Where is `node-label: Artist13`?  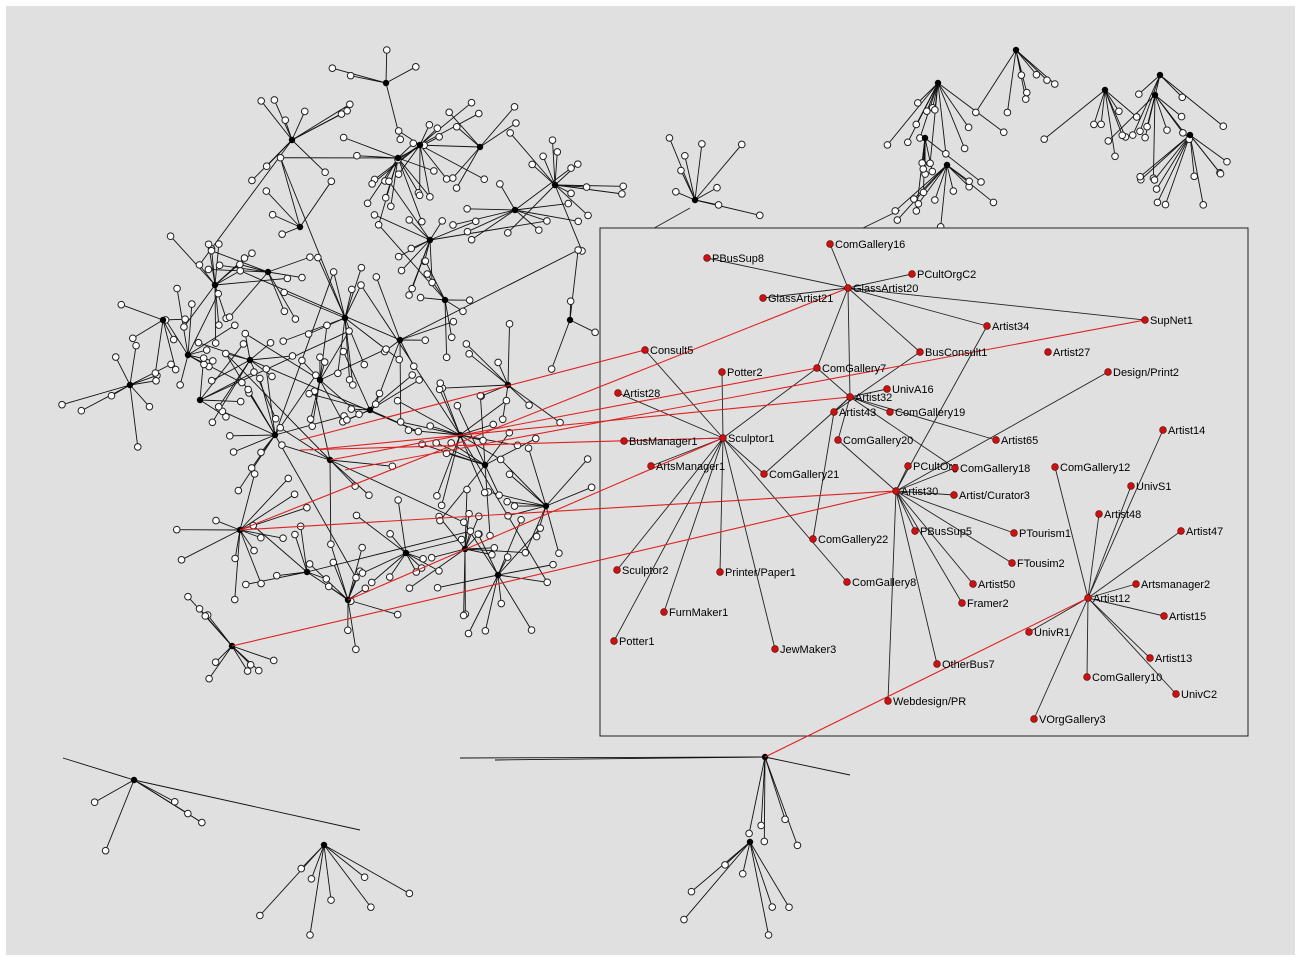
node-label: Artist13 is located at coordinates (1173, 659).